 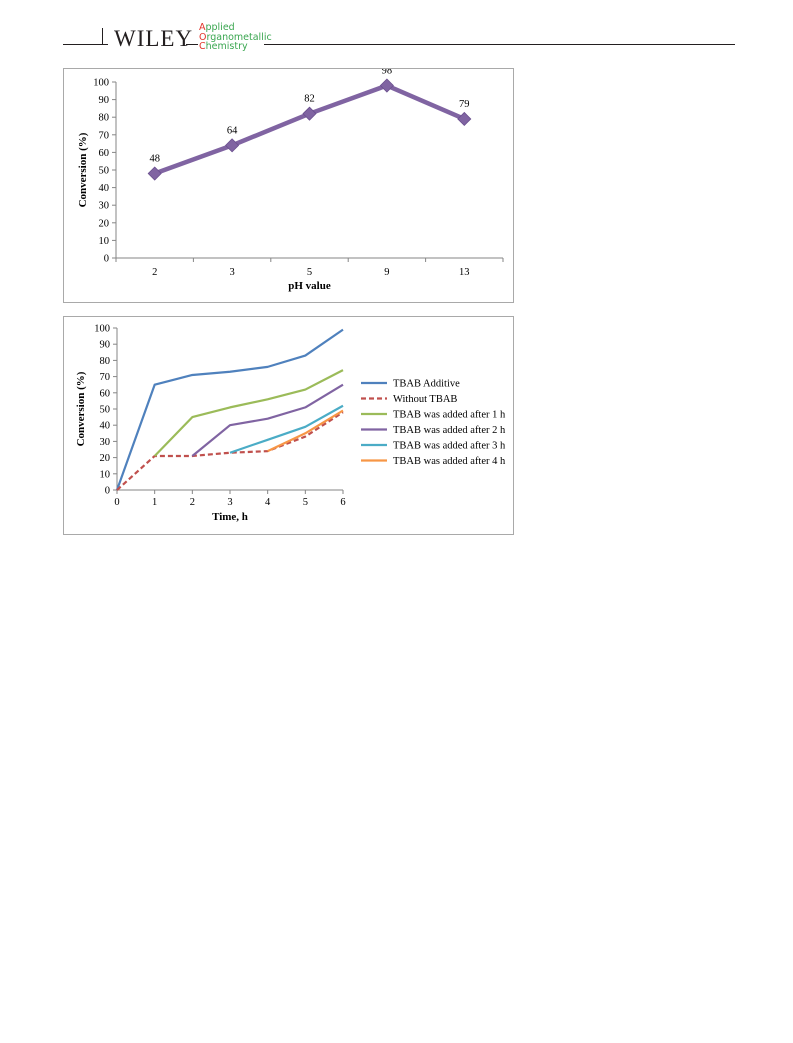 What do you see at coordinates (449, 430) in the screenshot?
I see `legend-label: TBAB was added after 2 h` at bounding box center [449, 430].